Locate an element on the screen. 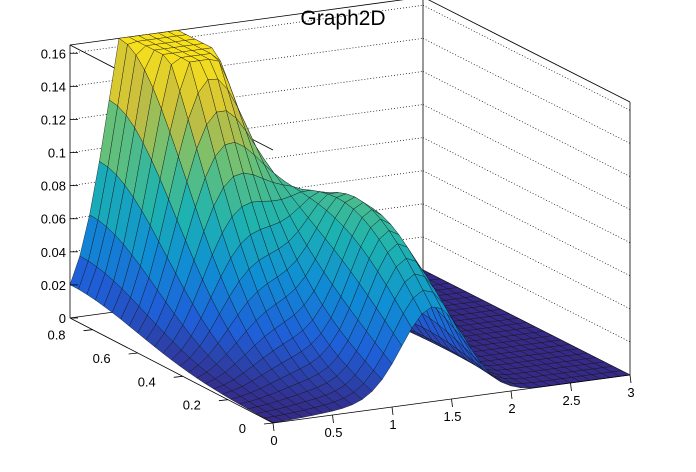 Image resolution: width=696 pixels, height=472 pixels. right-top-edge is located at coordinates (529, 51).